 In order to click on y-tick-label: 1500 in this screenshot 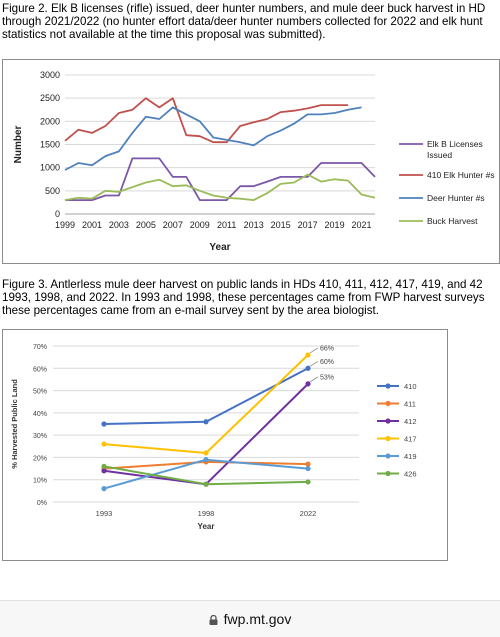, I will do `click(50, 145)`.